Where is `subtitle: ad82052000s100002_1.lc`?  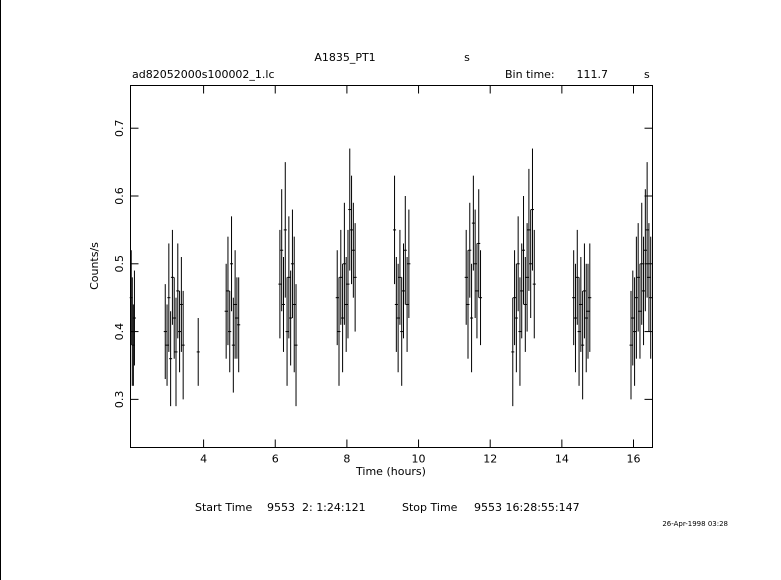 subtitle: ad82052000s100002_1.lc is located at coordinates (203, 74).